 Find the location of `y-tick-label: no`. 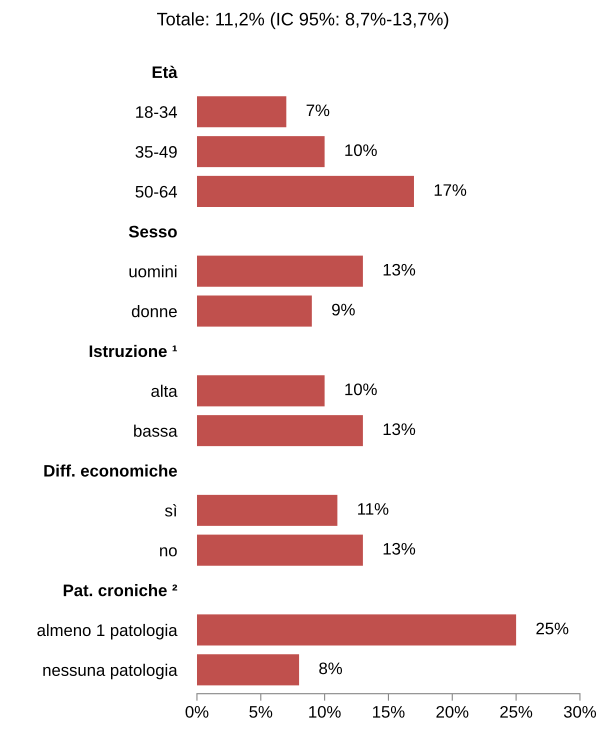

y-tick-label: no is located at coordinates (168, 551).